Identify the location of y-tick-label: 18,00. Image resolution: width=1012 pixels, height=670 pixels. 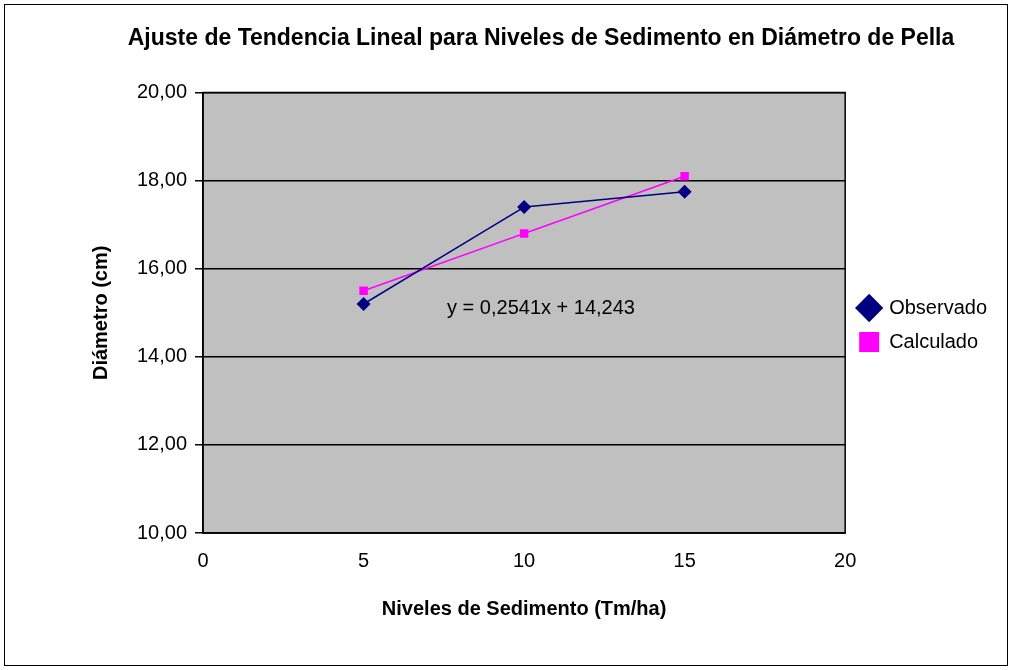
(162, 179).